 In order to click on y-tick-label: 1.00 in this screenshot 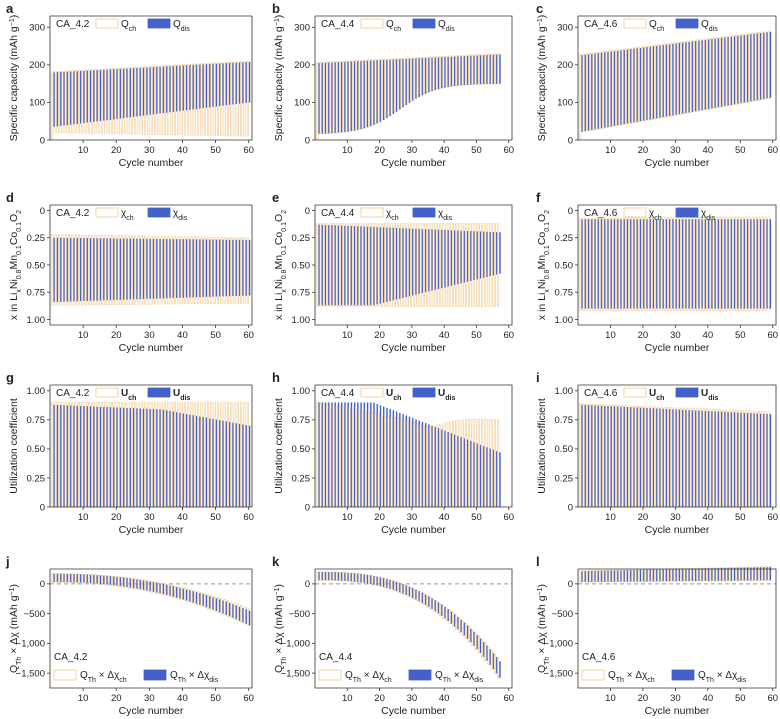, I will do `click(564, 391)`.